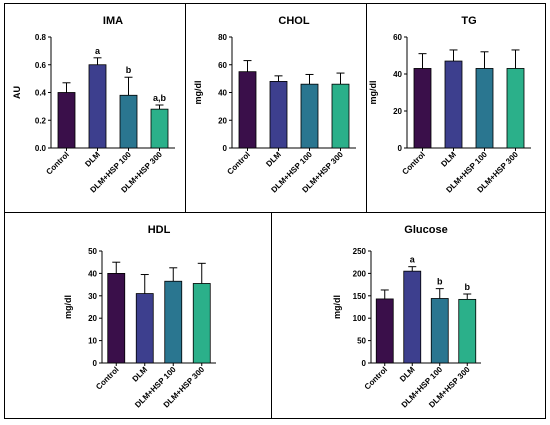  Describe the element at coordinates (68, 307) in the screenshot. I see `hdl-y-axis-label: mg/dl` at that location.